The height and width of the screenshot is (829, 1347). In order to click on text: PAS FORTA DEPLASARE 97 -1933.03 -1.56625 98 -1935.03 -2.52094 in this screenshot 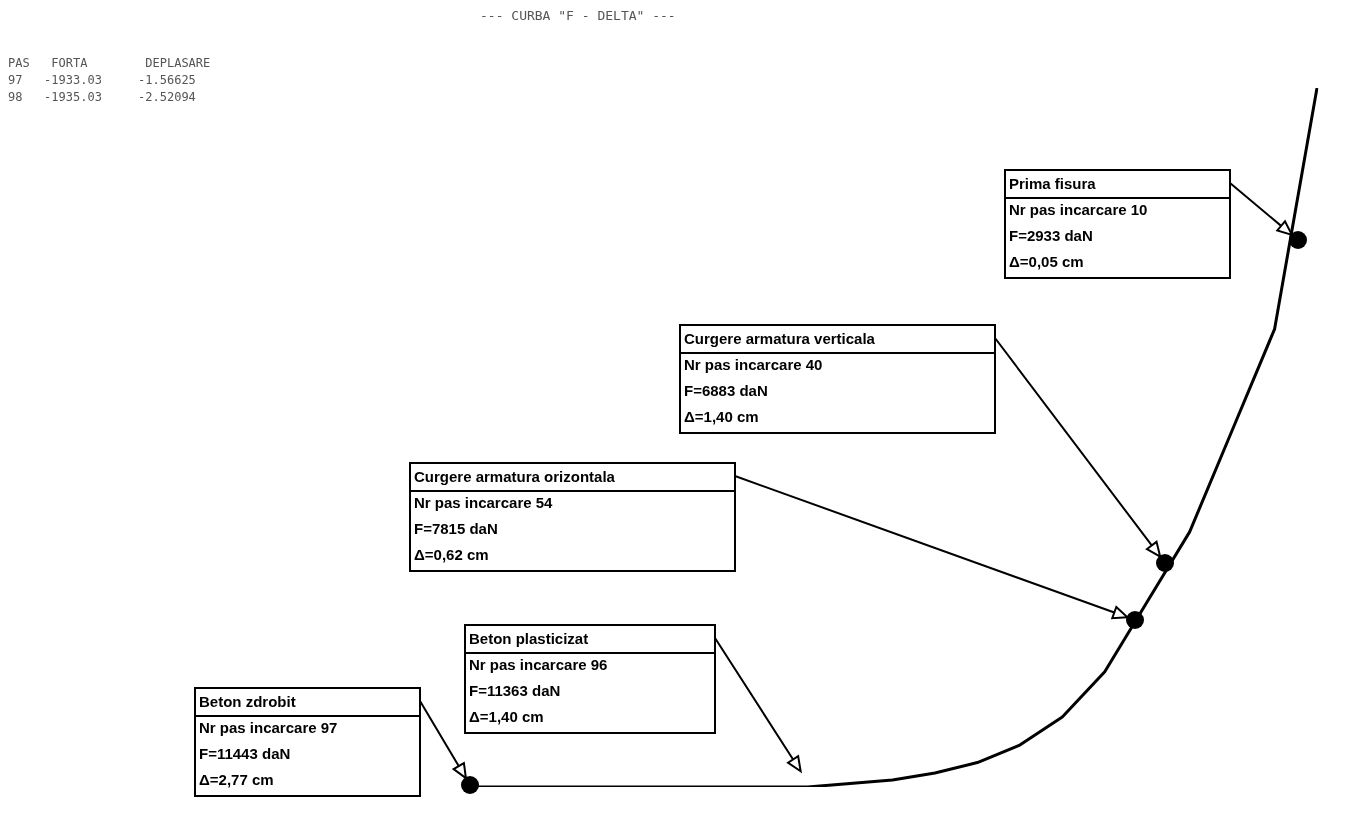, I will do `click(109, 80)`.